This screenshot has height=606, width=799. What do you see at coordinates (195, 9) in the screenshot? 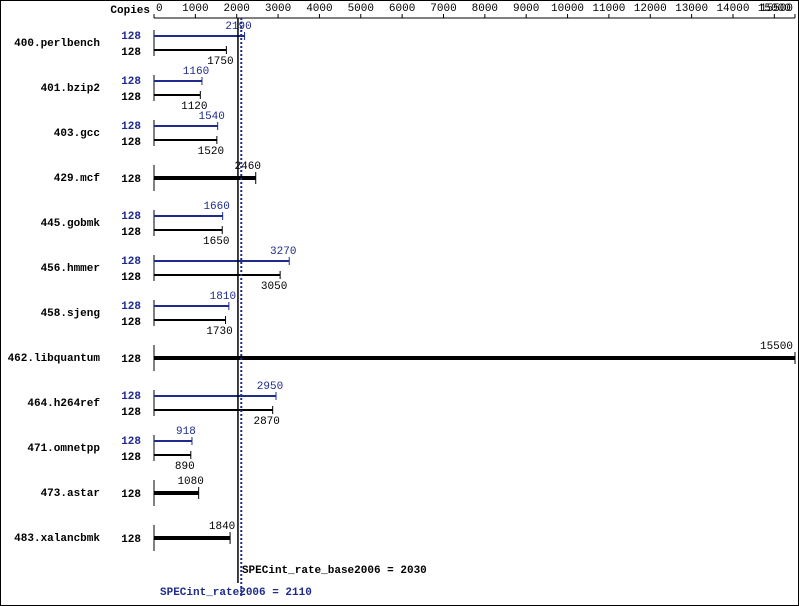
I see `x-tick-label: 1000` at bounding box center [195, 9].